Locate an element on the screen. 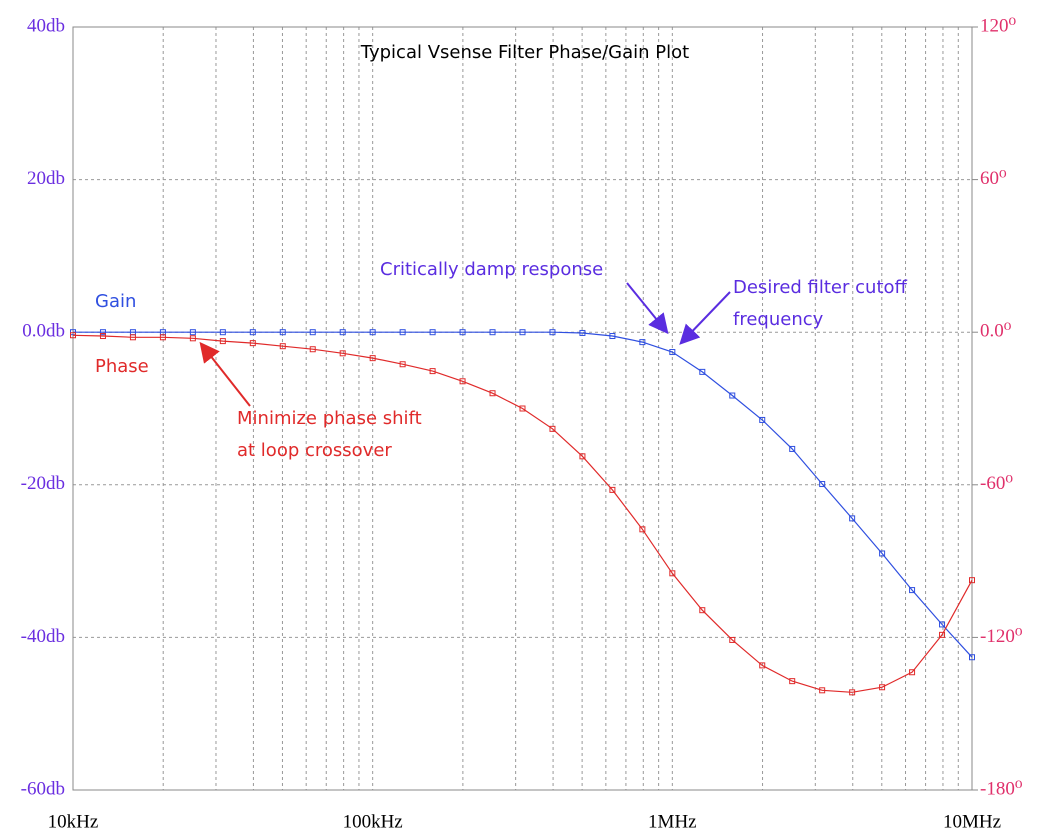 The height and width of the screenshot is (836, 1039). x-tick-label: 100kHz is located at coordinates (373, 821).